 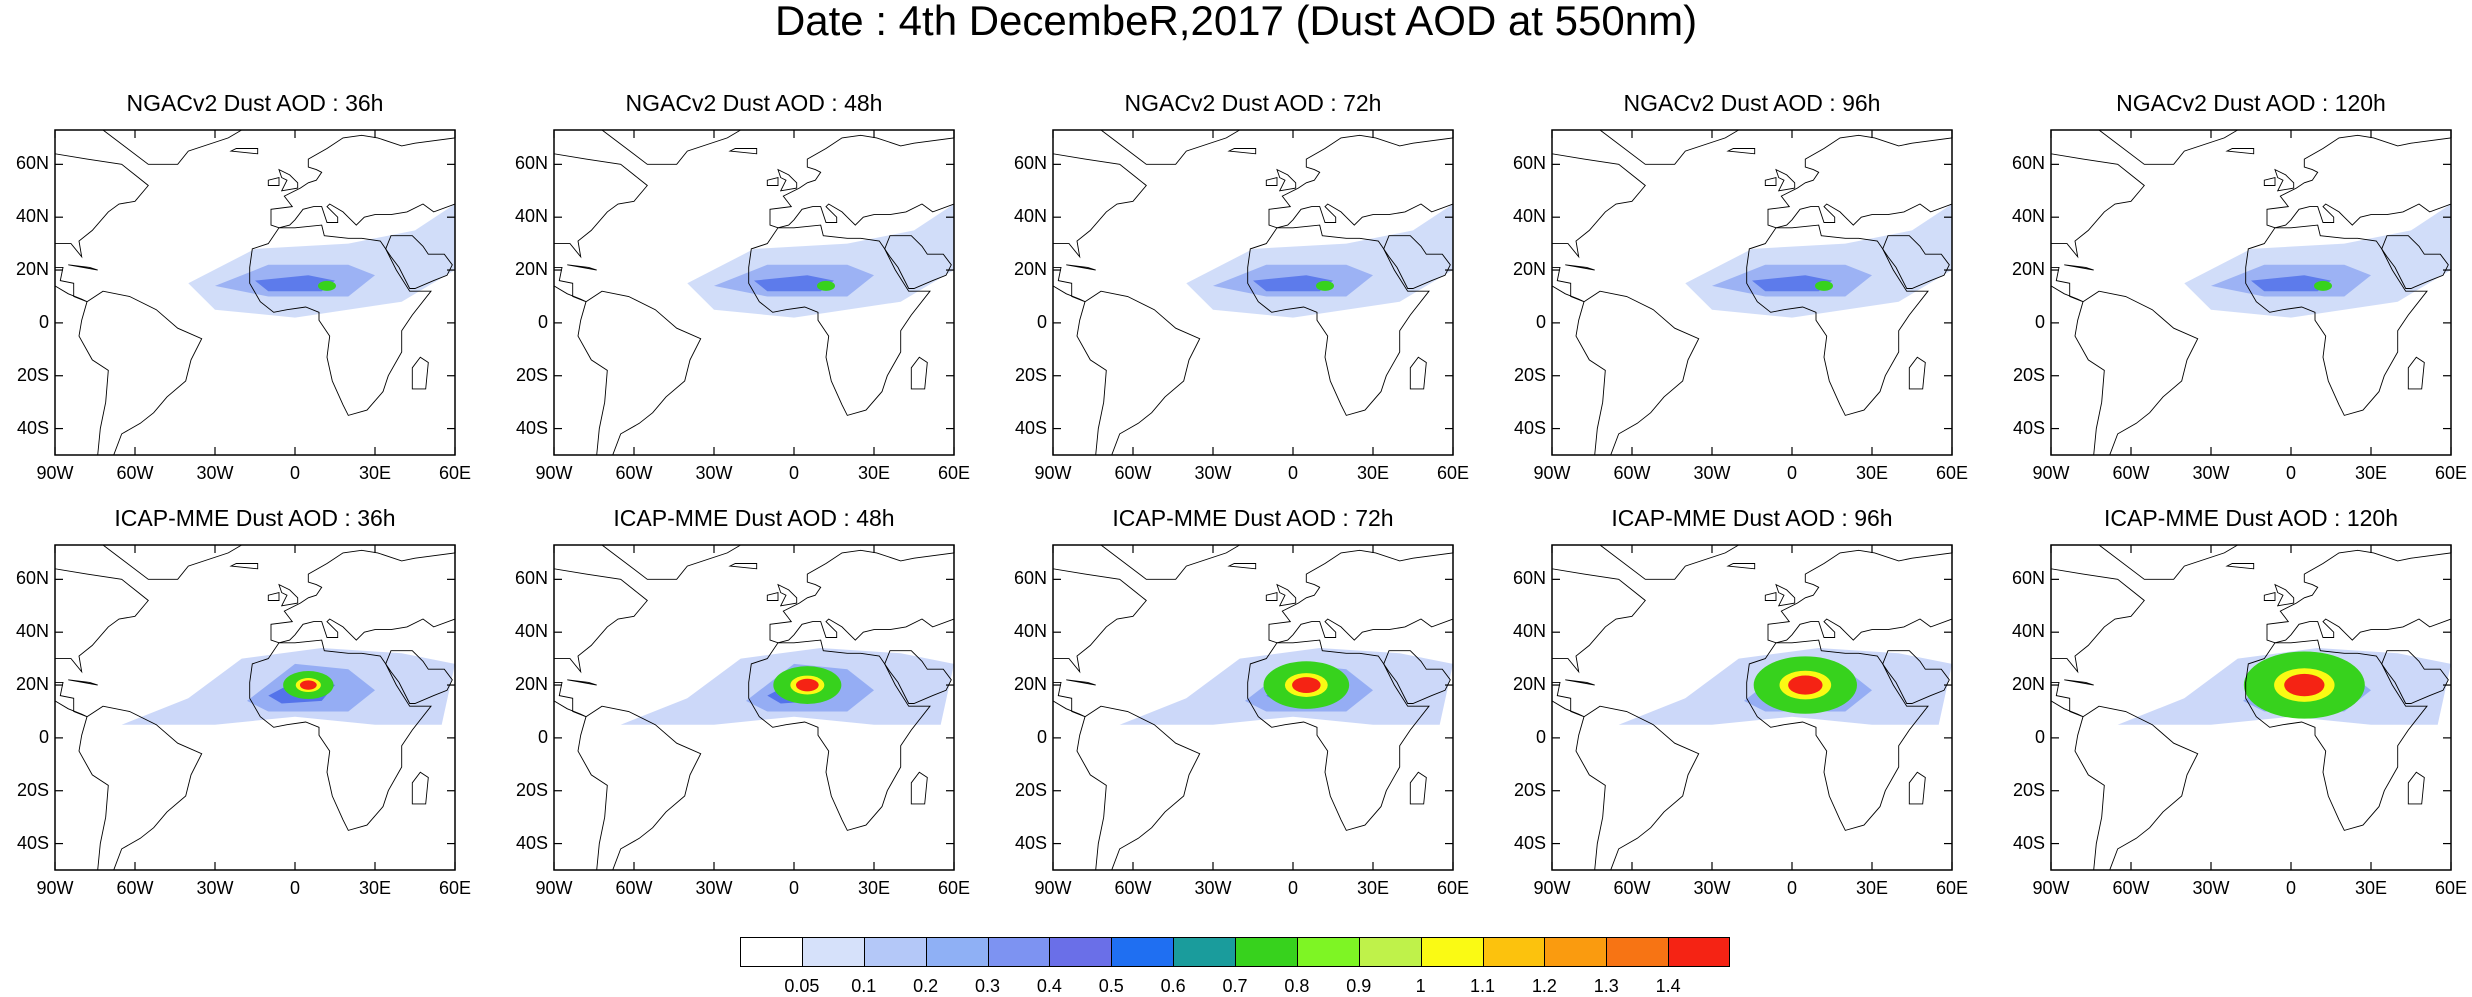 What do you see at coordinates (1359, 986) in the screenshot?
I see `colorbar-tick-label: 0.9` at bounding box center [1359, 986].